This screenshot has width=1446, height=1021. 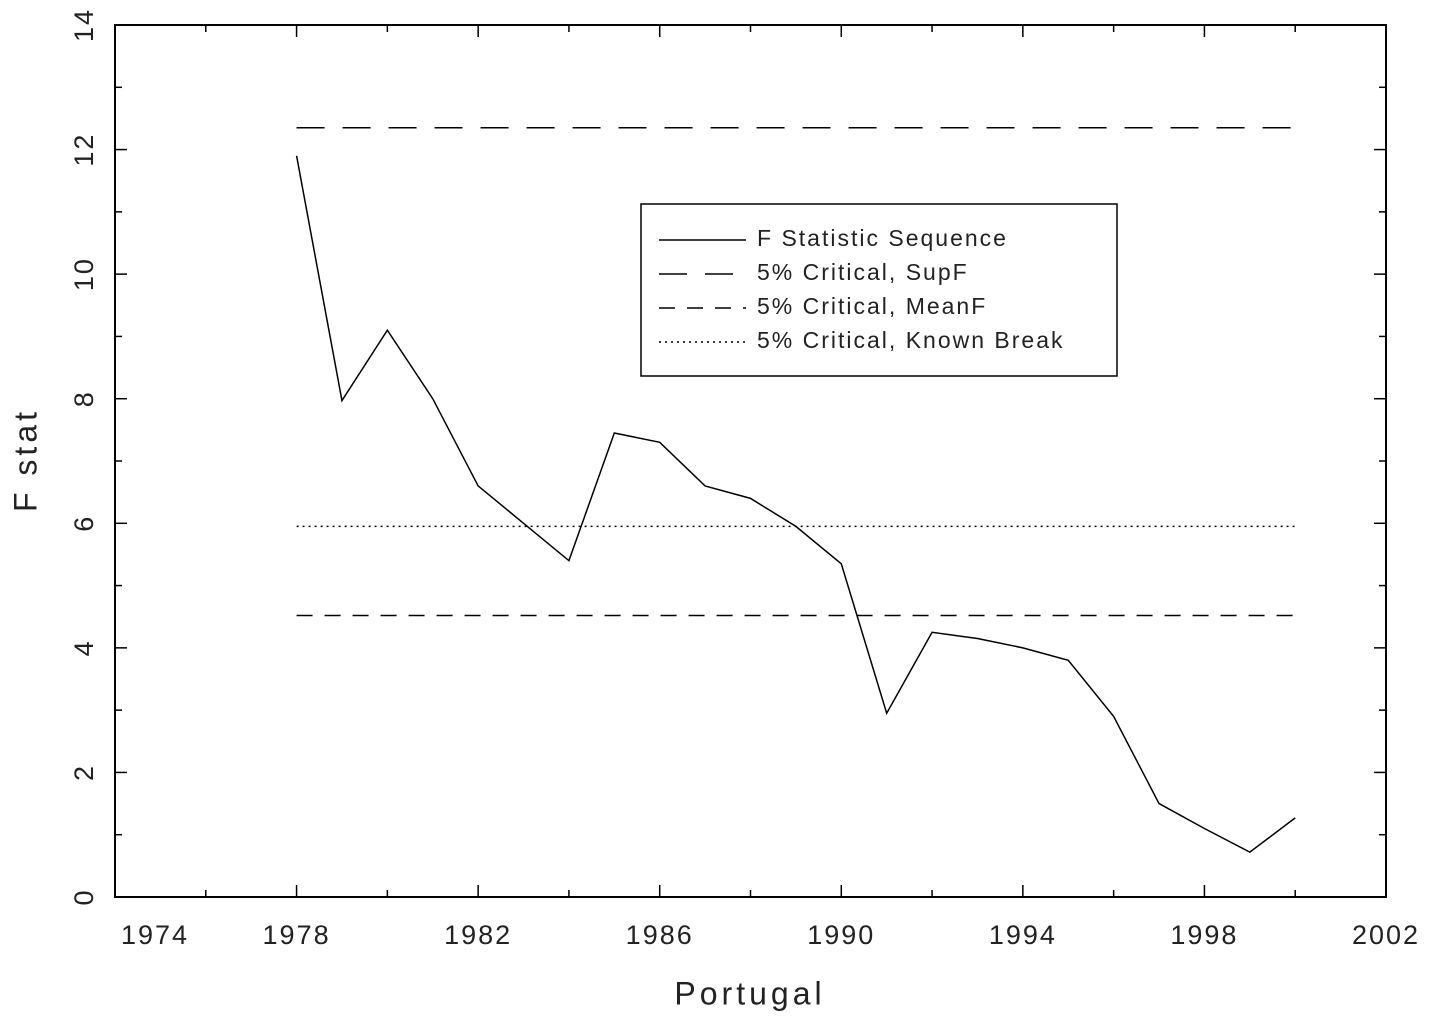 I want to click on y-tick-label: 6, so click(x=84, y=523).